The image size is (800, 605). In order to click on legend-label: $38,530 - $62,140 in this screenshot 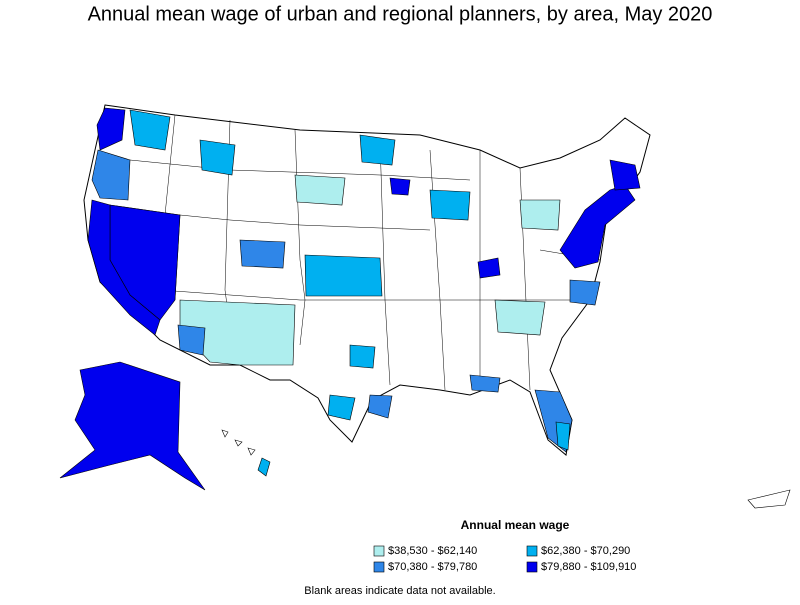, I will do `click(432, 551)`.